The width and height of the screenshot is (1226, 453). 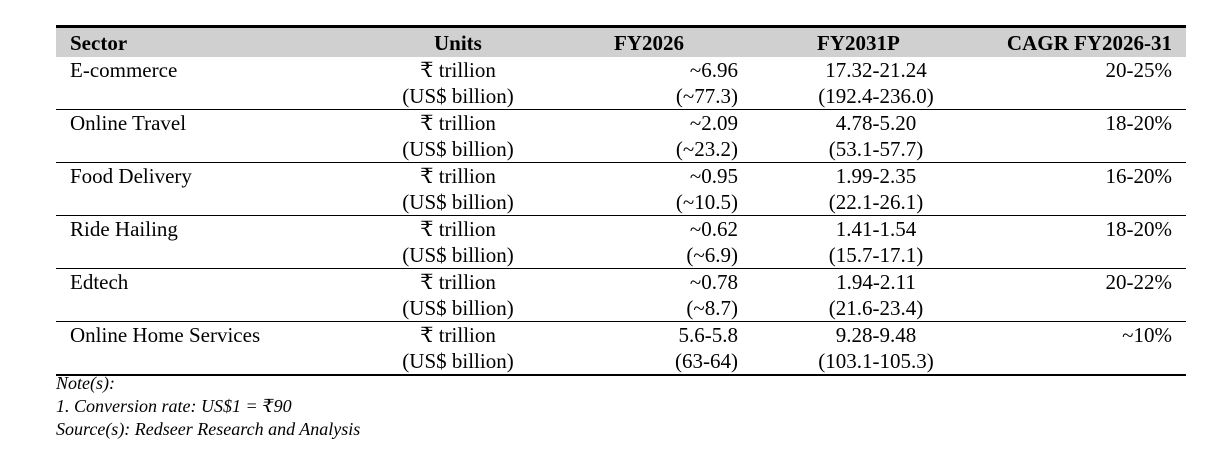 I want to click on fy2026-cell: ~0.78 (~8.7), so click(x=712, y=295).